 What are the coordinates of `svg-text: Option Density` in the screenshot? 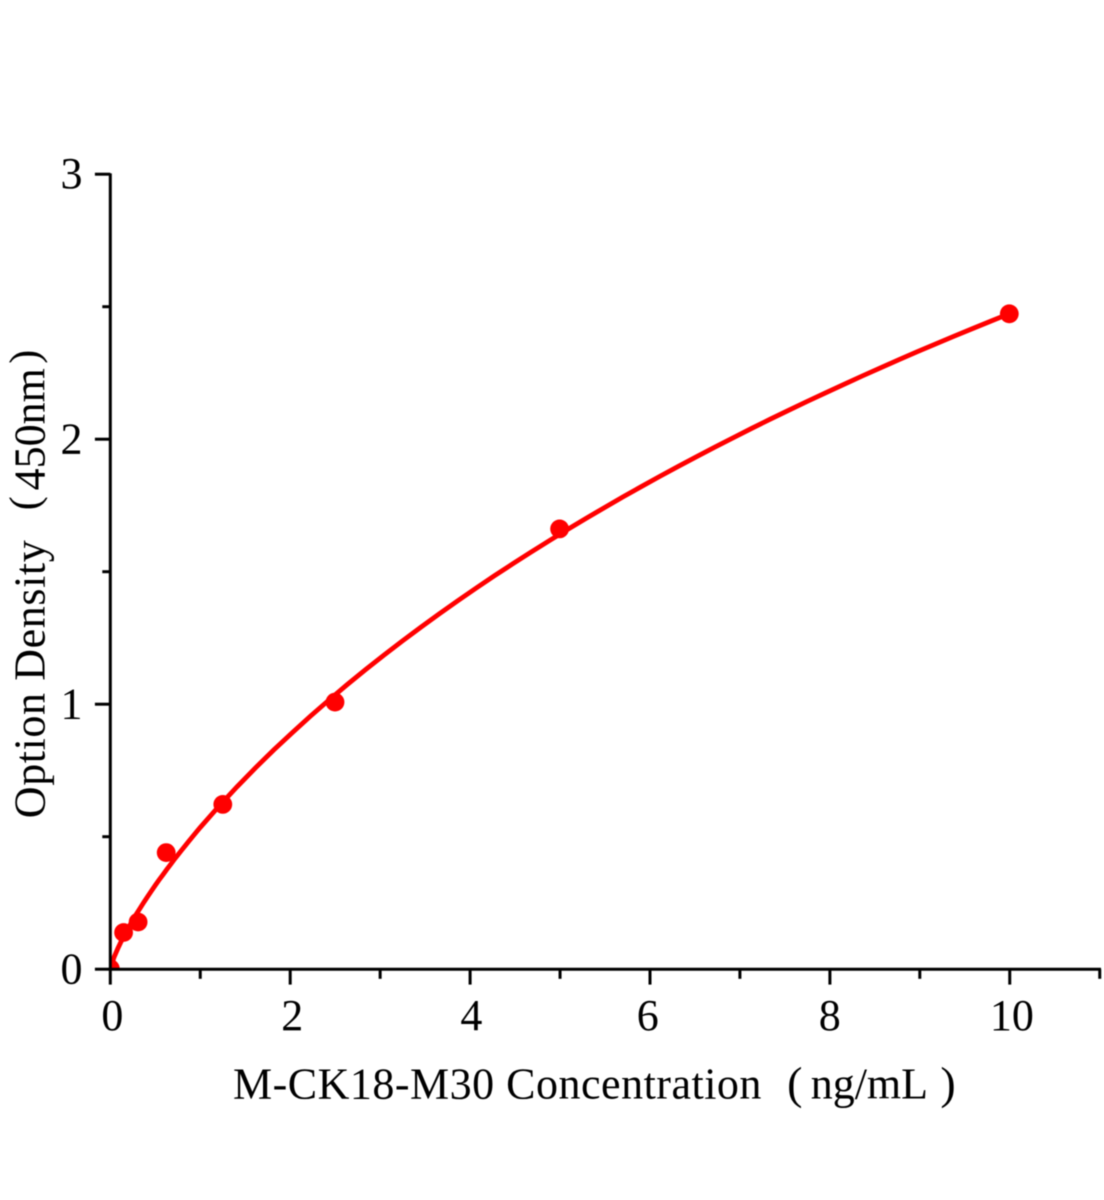 It's located at (30, 679).